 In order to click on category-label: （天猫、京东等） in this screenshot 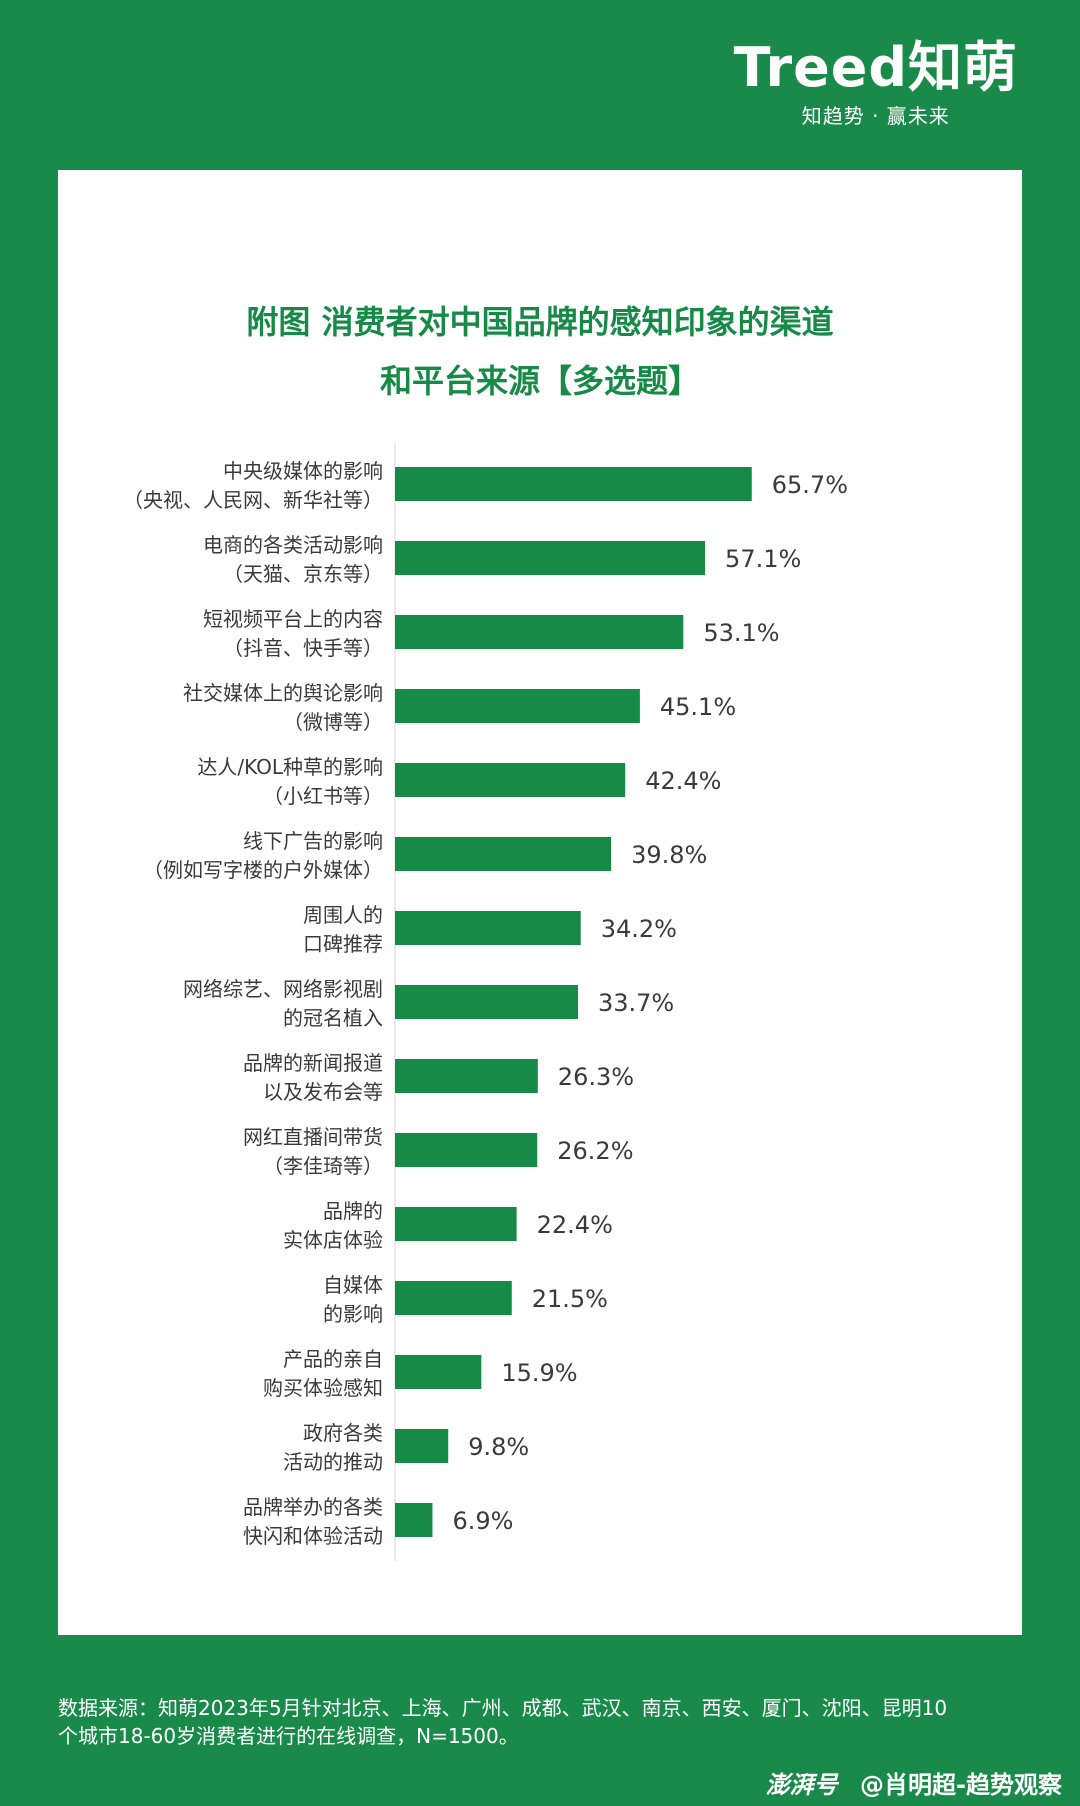, I will do `click(303, 574)`.